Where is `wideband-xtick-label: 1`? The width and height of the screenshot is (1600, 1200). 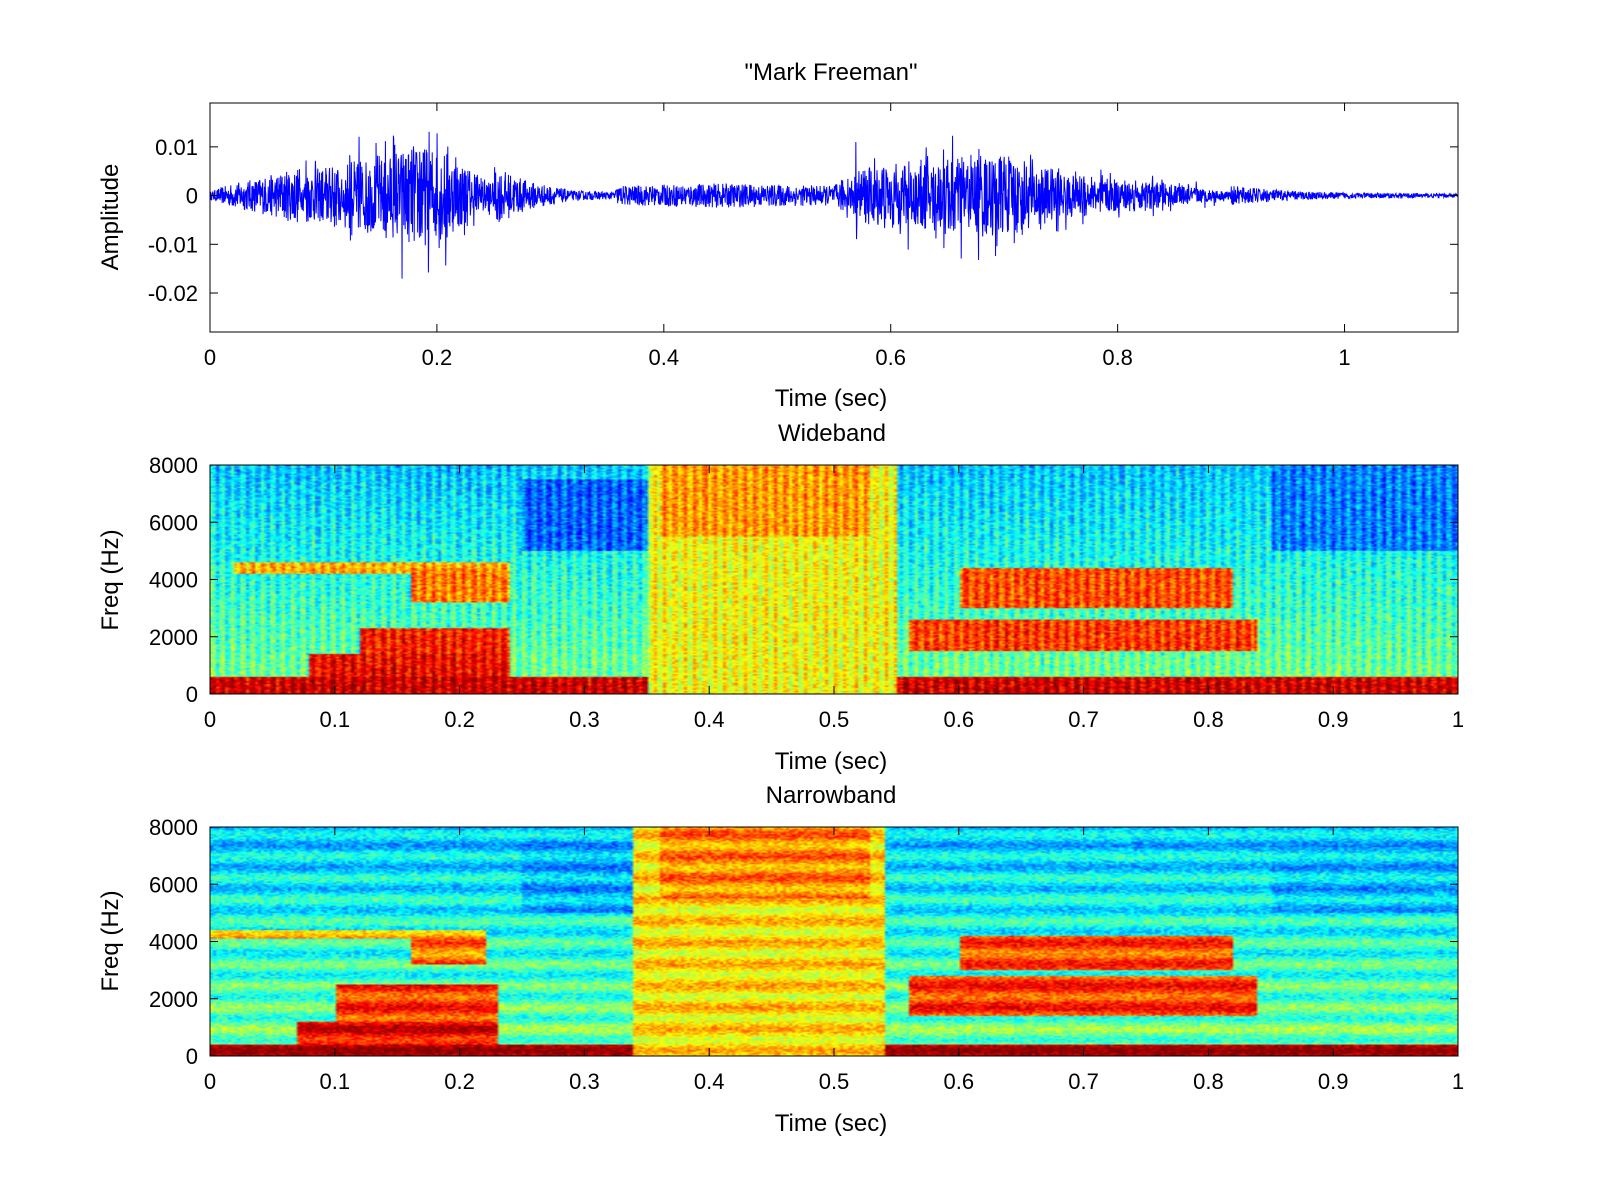 wideband-xtick-label: 1 is located at coordinates (1458, 719).